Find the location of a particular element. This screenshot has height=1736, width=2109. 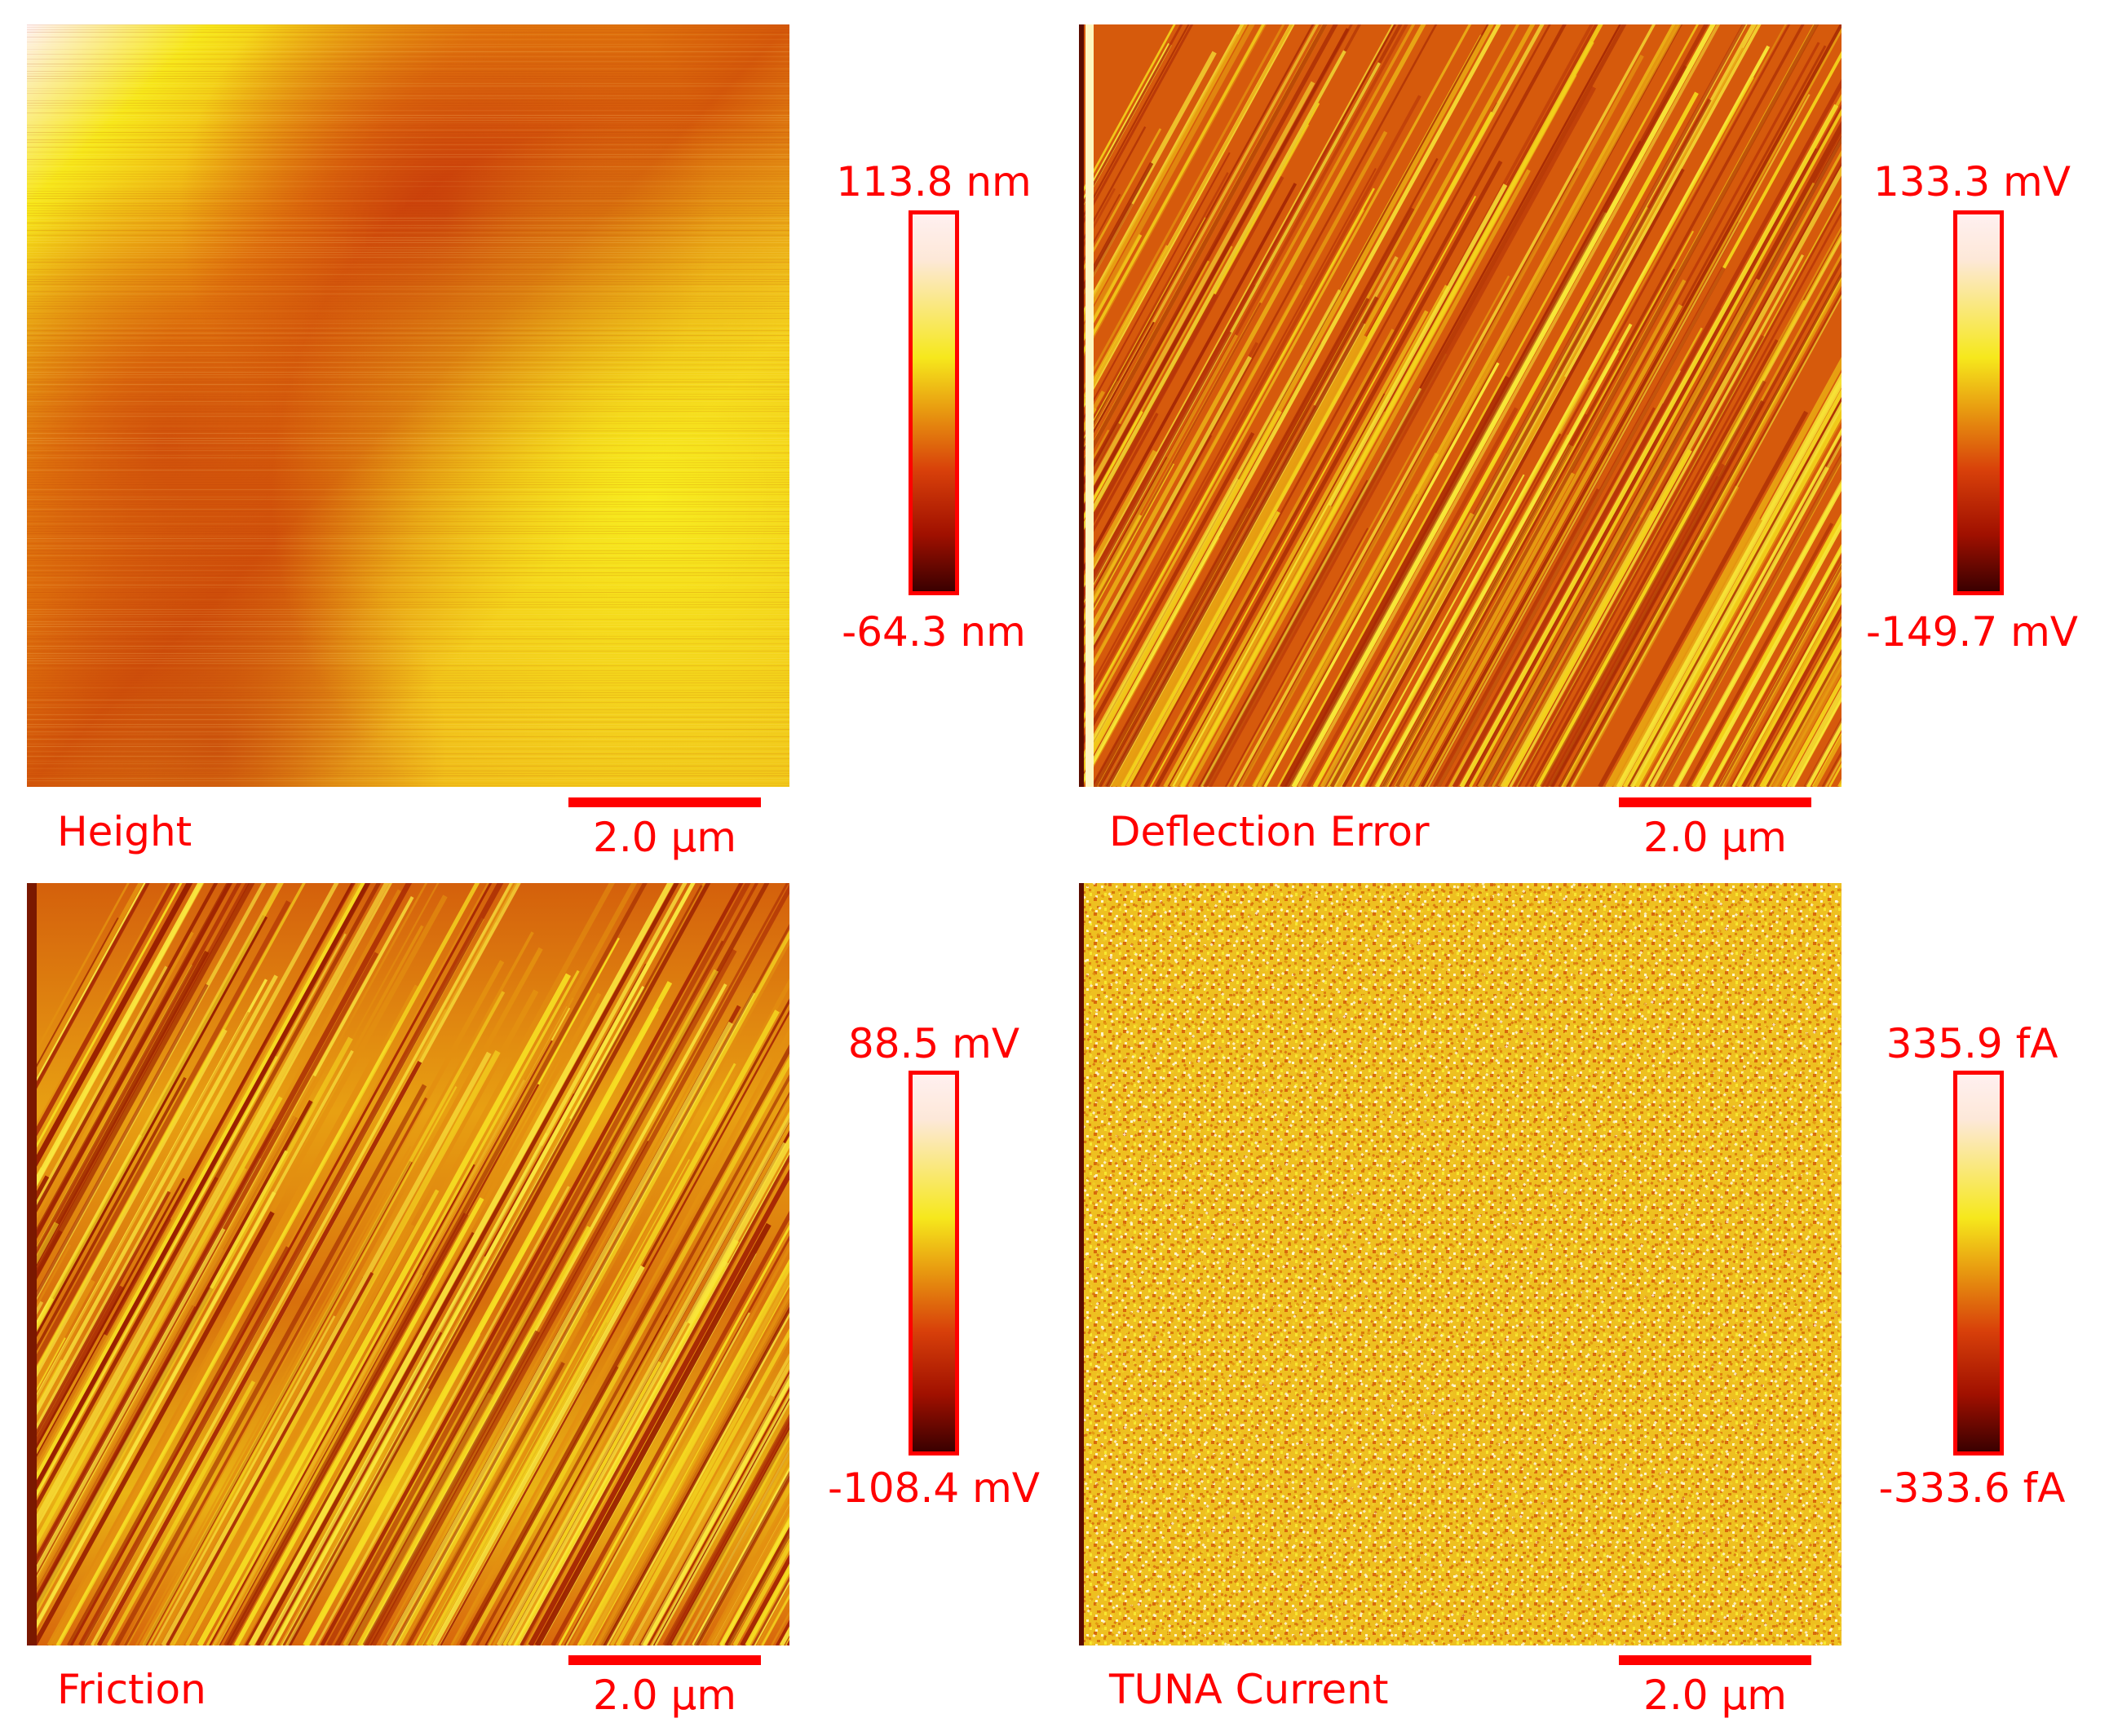

scale-bar-label-height: 2.0 µm is located at coordinates (664, 837).